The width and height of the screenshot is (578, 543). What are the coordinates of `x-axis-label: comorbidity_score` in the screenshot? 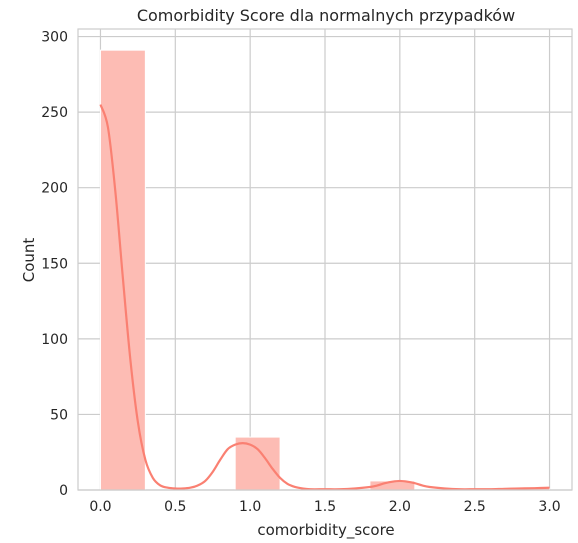 It's located at (325, 530).